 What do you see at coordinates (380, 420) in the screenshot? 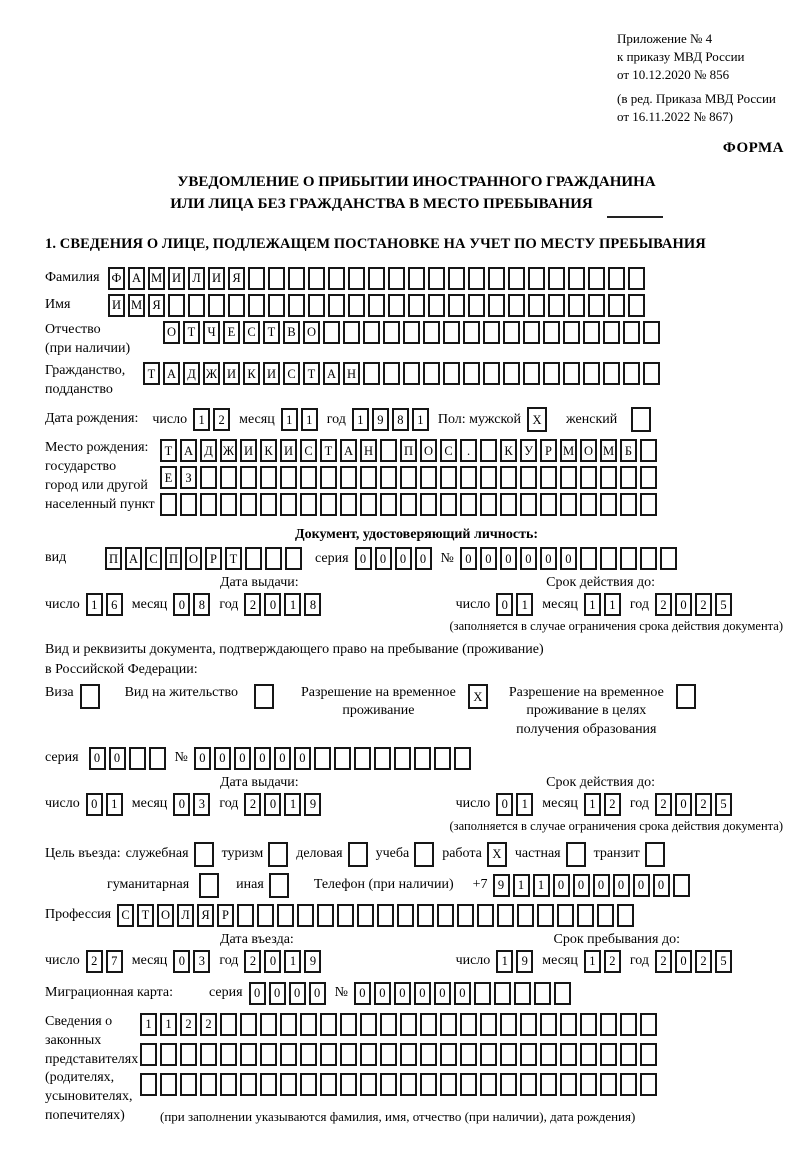
I see `char-box: 9` at bounding box center [380, 420].